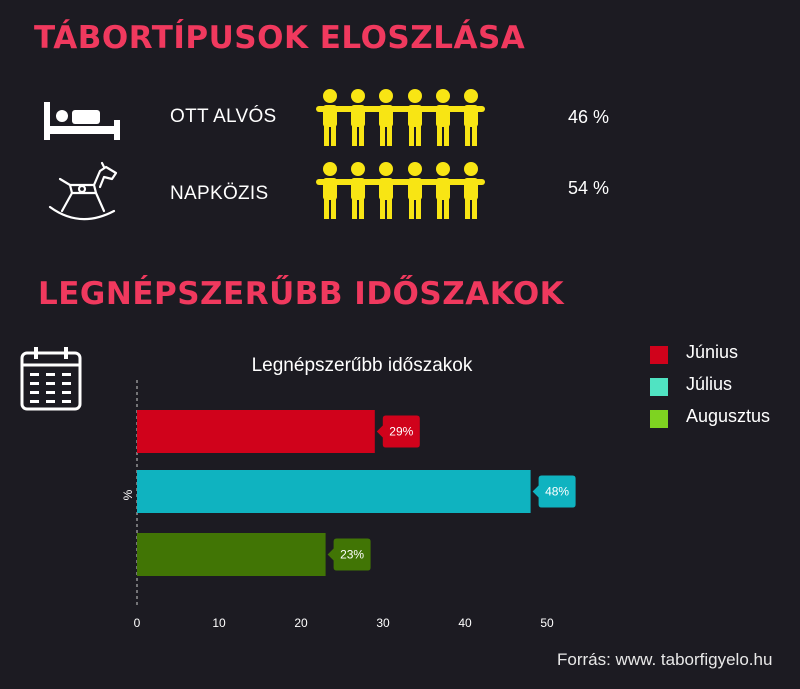  What do you see at coordinates (547, 623) in the screenshot?
I see `x-tick-label: 50` at bounding box center [547, 623].